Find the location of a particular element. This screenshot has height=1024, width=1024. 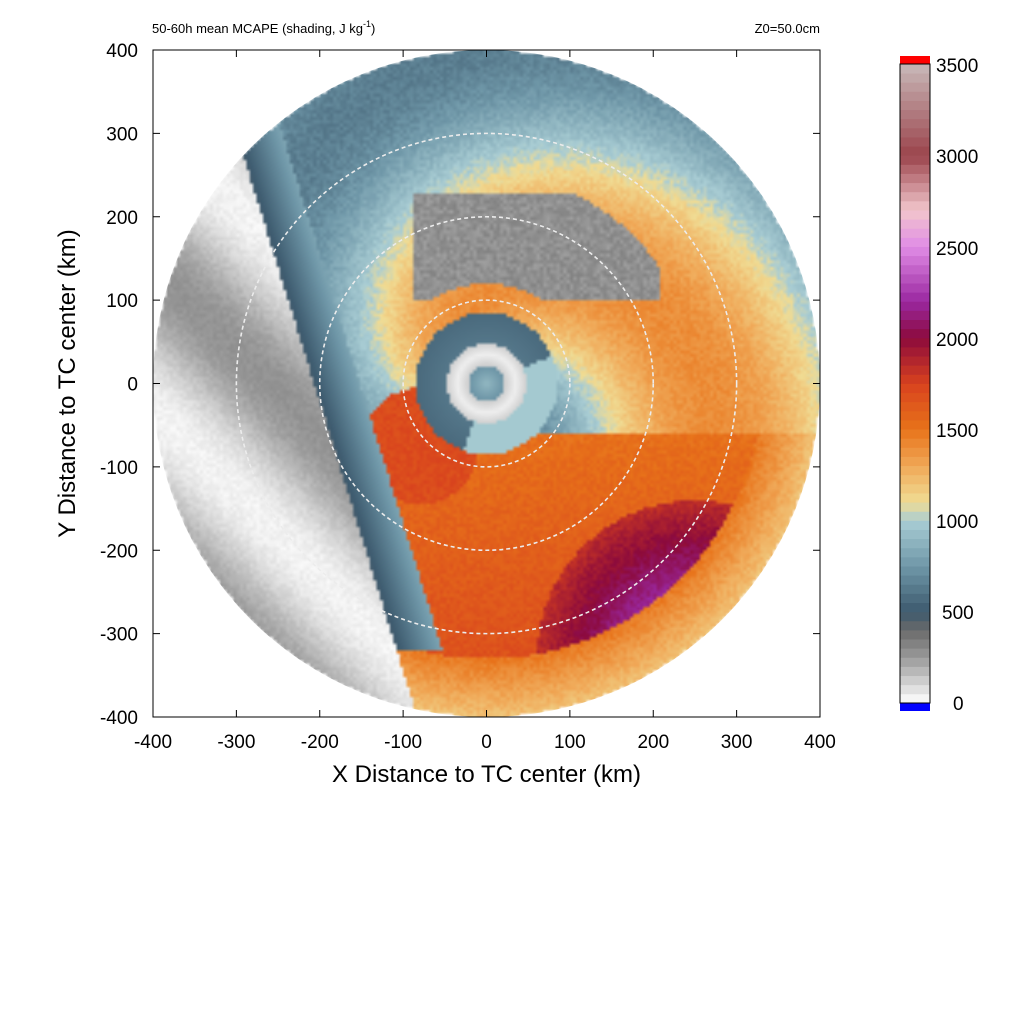

chart-title-main: 50-60h mean MCAPE (shading, J kg is located at coordinates (257, 28).